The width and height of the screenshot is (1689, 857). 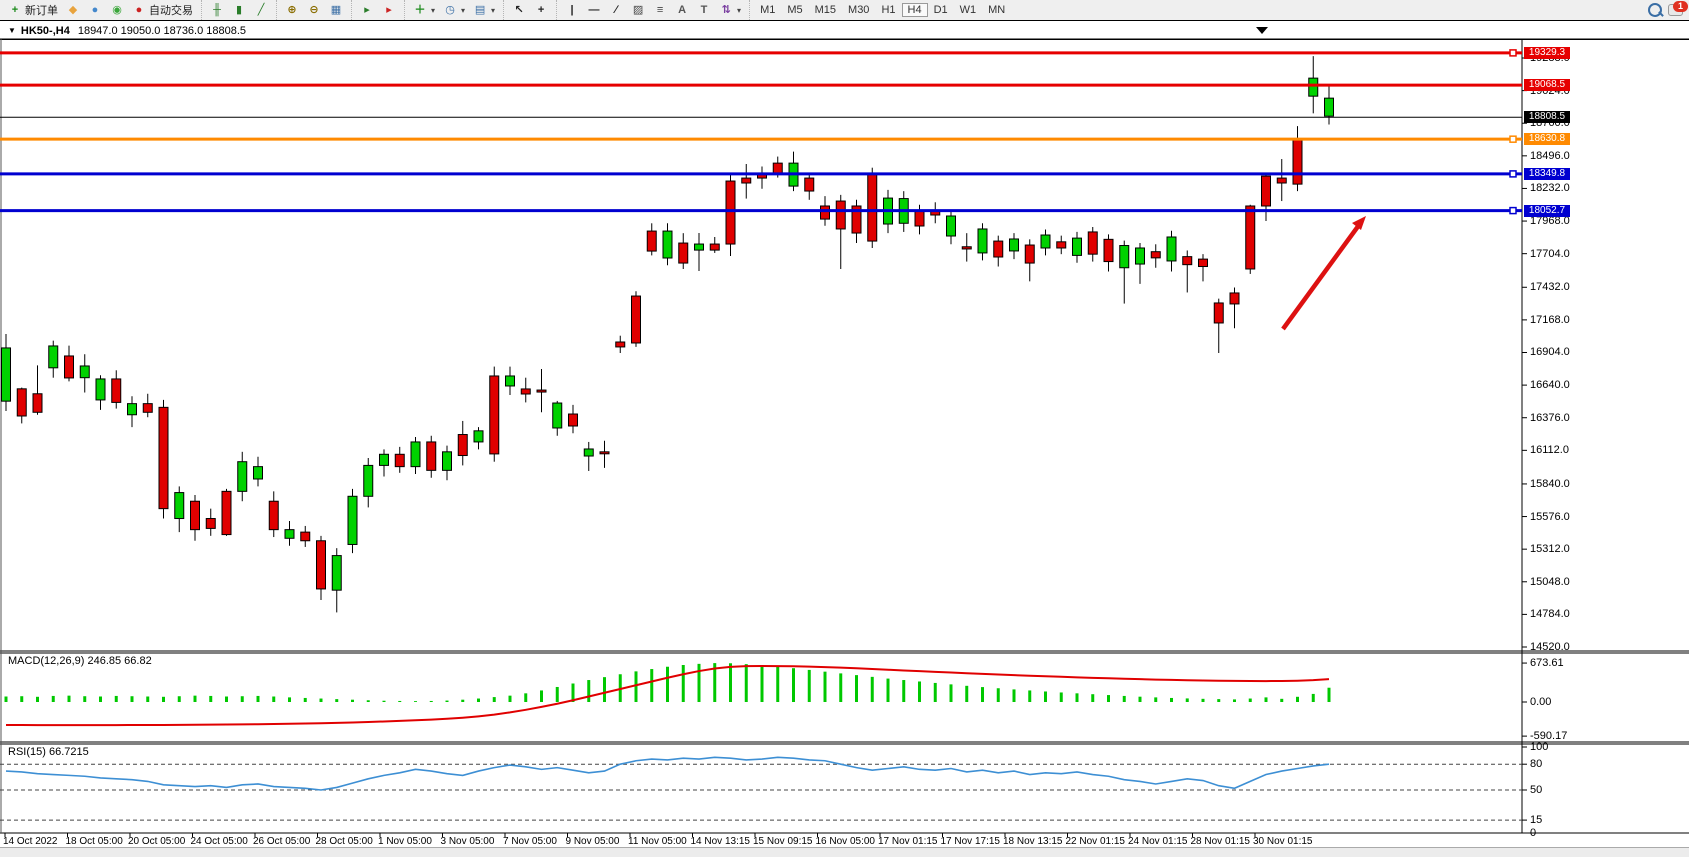 What do you see at coordinates (1539, 747) in the screenshot?
I see `rsi-axis-label: 100` at bounding box center [1539, 747].